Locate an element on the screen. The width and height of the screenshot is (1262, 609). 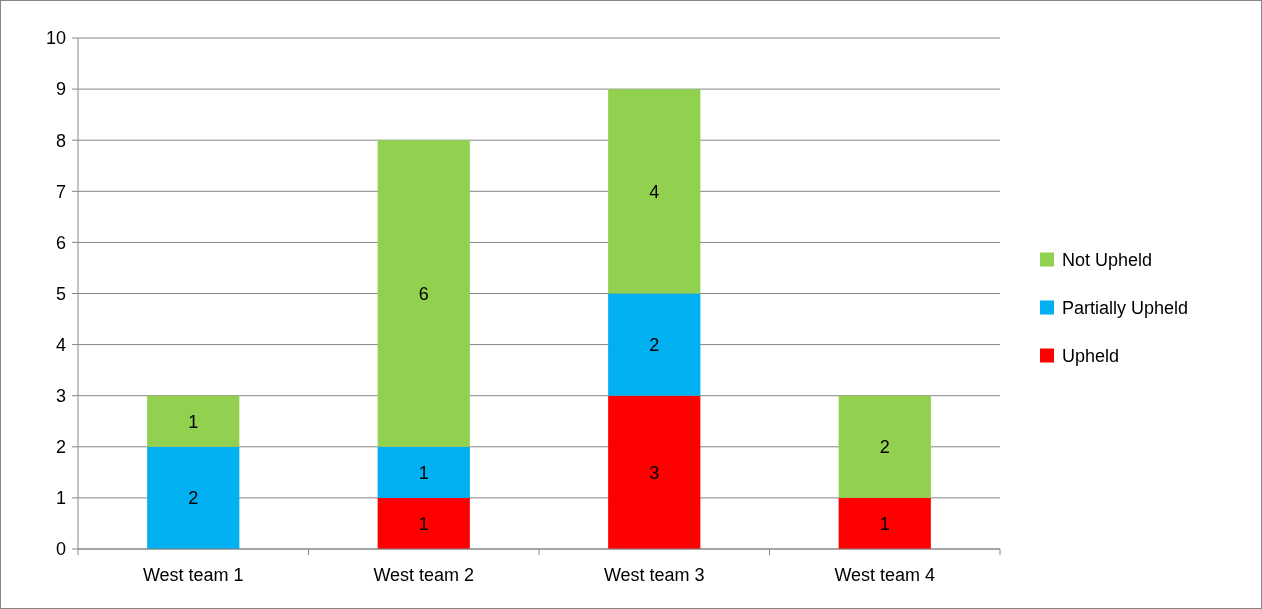
y-tick-label: 0 is located at coordinates (60, 549).